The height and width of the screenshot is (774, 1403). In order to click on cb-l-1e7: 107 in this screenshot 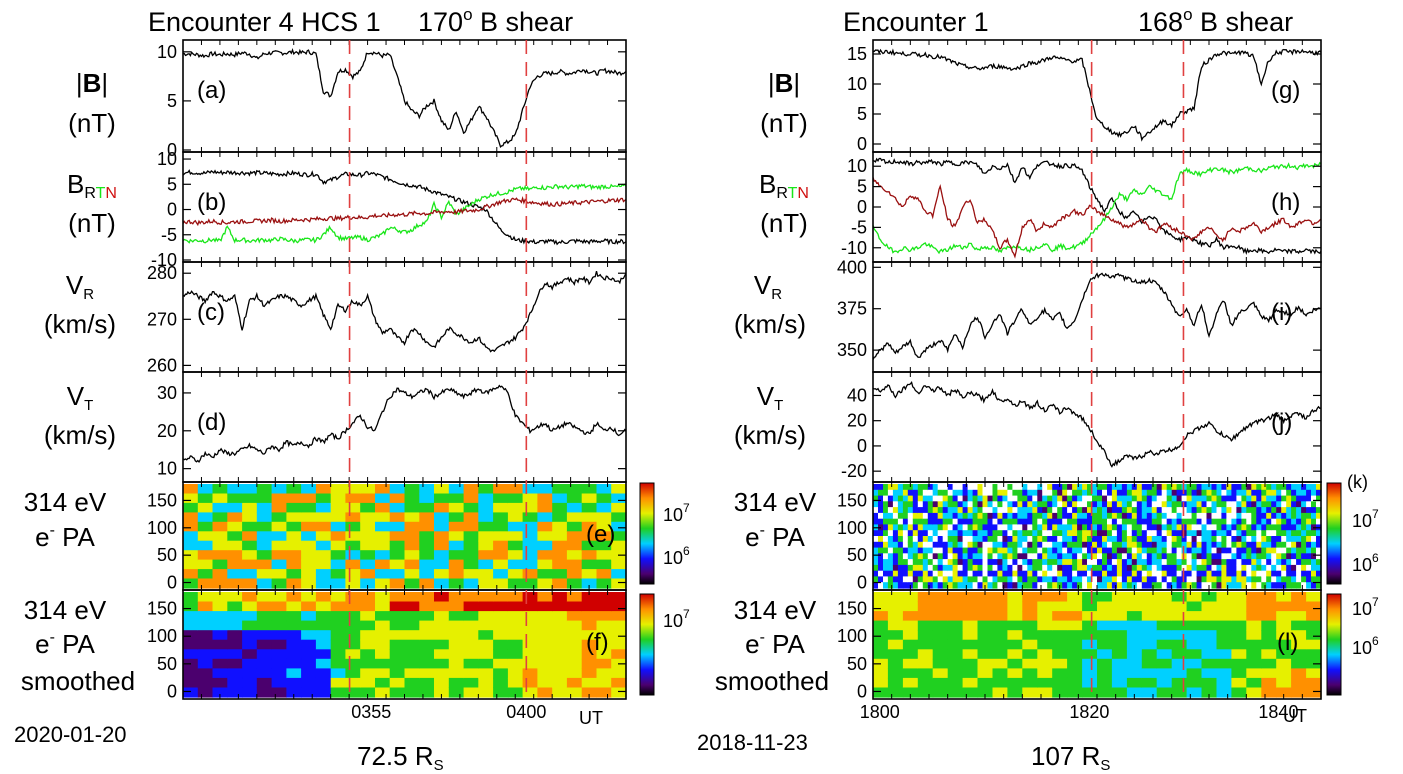, I will do `click(1365, 607)`.